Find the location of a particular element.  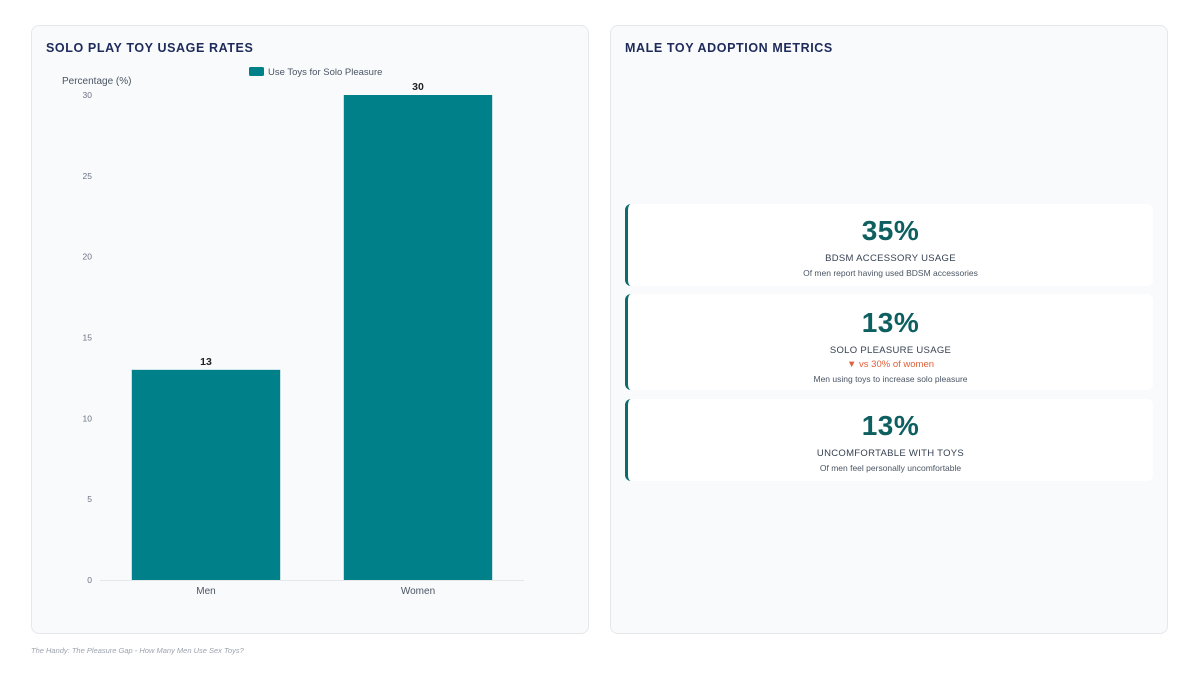

bar-value-label: 30 is located at coordinates (418, 87).